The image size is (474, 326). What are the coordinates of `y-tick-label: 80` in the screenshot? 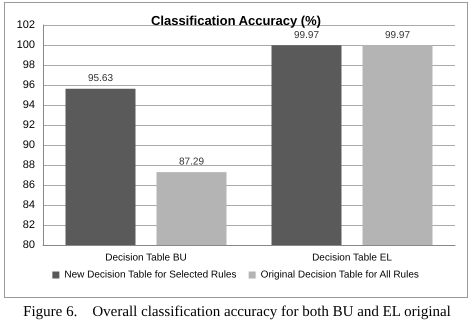 It's located at (28, 245).